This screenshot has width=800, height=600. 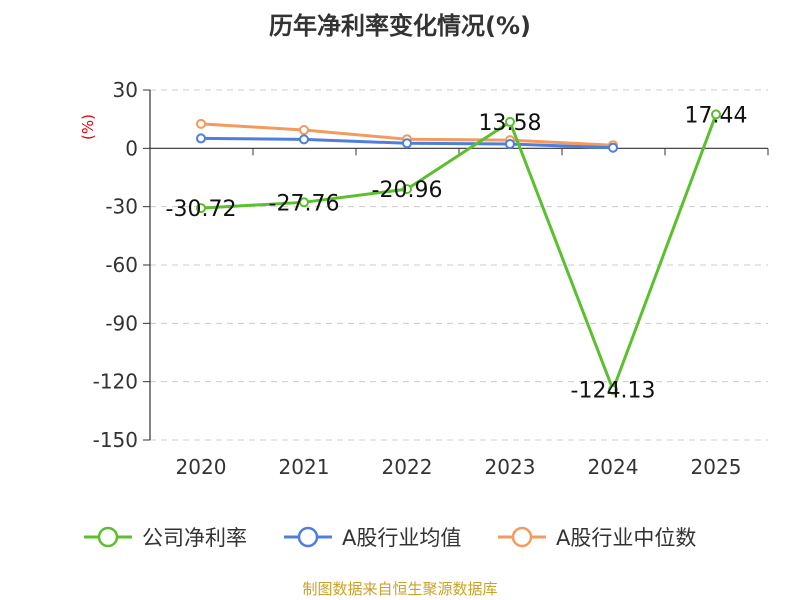 I want to click on legend-label: 公司净利率, so click(x=194, y=538).